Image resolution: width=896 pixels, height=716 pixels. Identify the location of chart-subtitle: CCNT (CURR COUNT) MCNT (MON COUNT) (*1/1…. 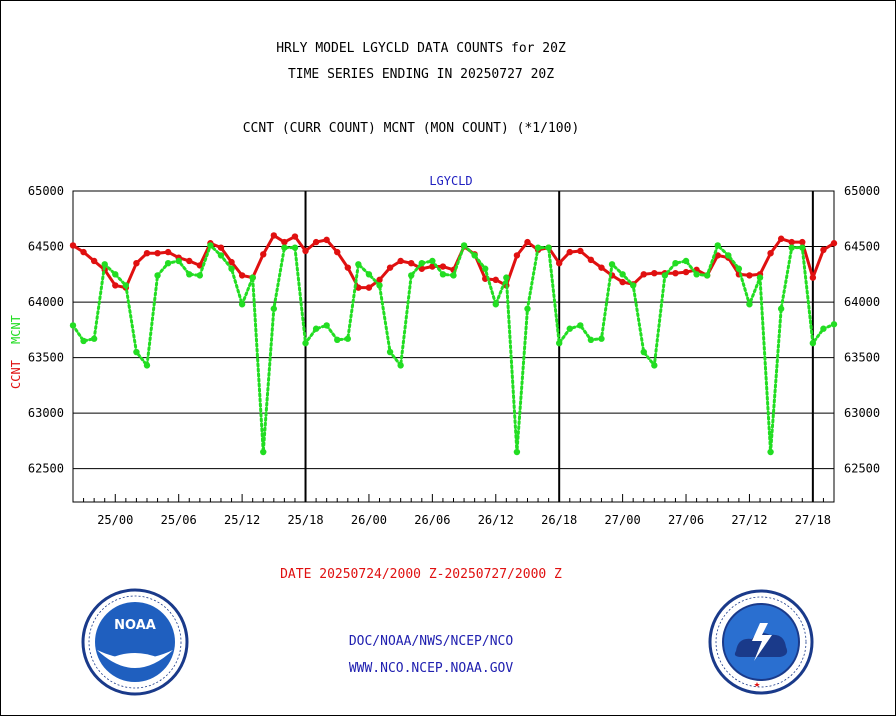
(411, 128).